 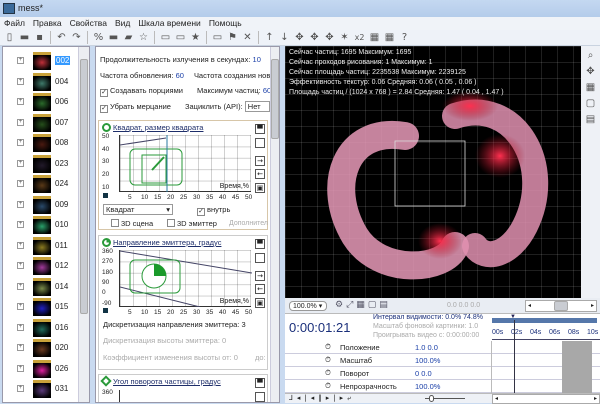 I want to click on menu-help: Помощь, so click(x=225, y=23).